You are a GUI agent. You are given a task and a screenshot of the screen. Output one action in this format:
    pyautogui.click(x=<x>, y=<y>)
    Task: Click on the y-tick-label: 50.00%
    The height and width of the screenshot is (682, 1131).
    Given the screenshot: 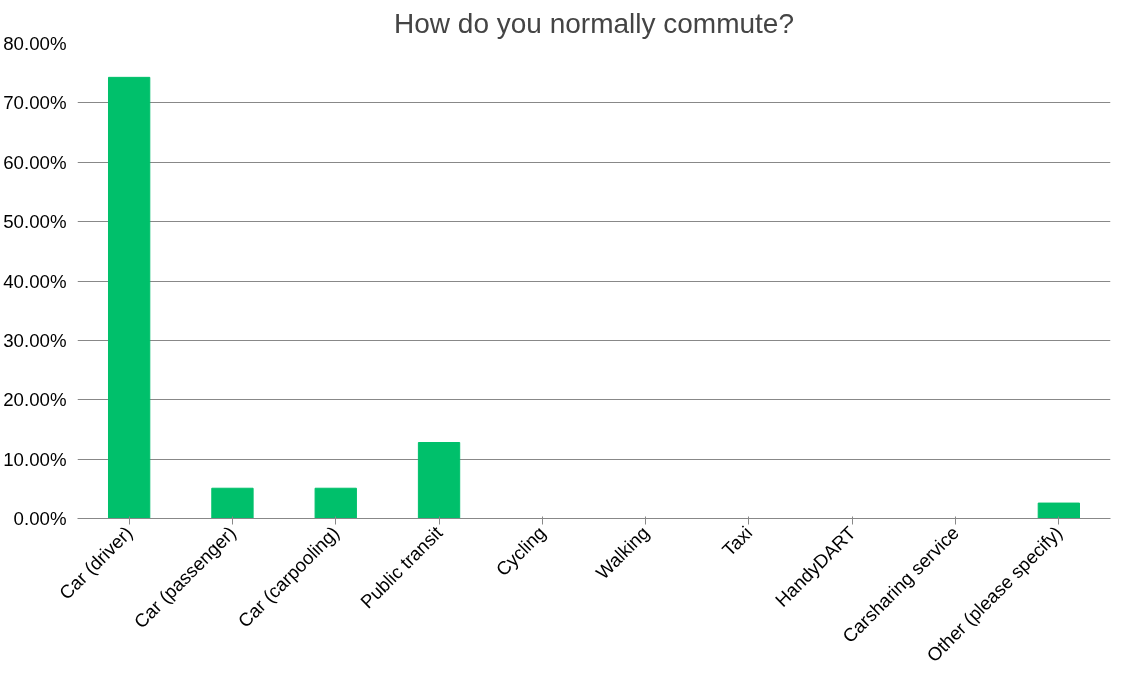 What is the action you would take?
    pyautogui.click(x=35, y=222)
    